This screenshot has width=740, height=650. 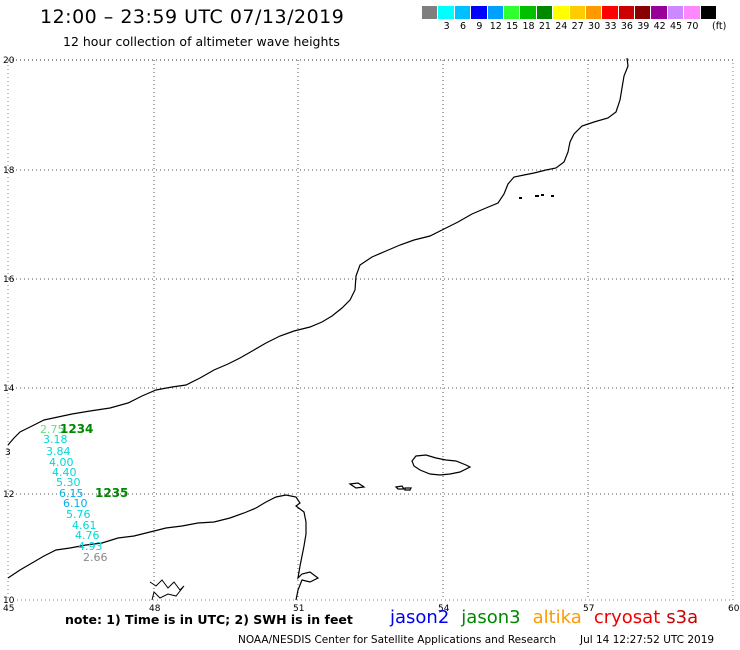 I want to click on legend-label: 24, so click(x=561, y=26).